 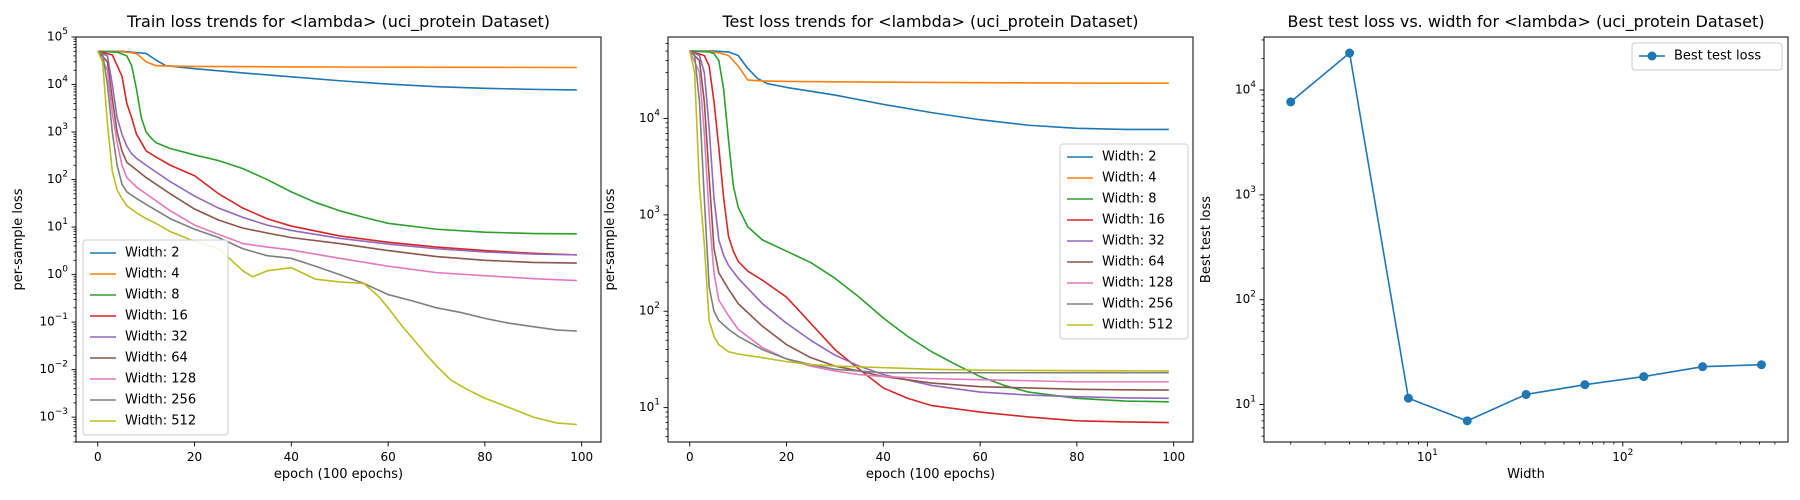 I want to click on y-tick-label: 10⁻², so click(x=53, y=367).